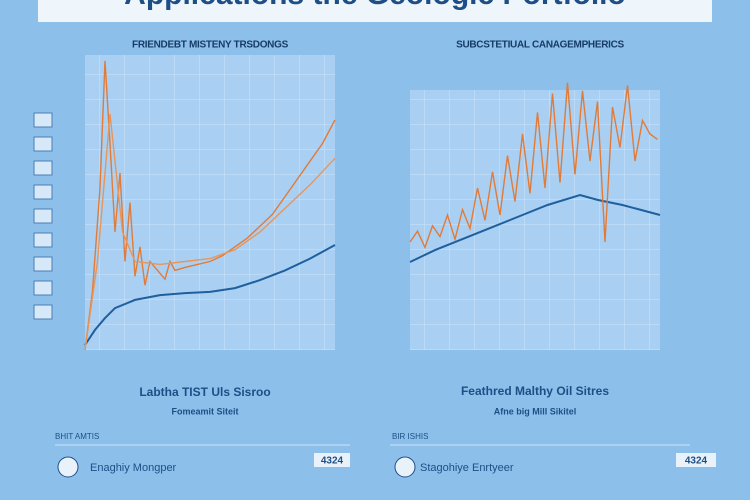  Describe the element at coordinates (535, 391) in the screenshot. I see `caption: Feathred Malthy Oil Sitres` at that location.